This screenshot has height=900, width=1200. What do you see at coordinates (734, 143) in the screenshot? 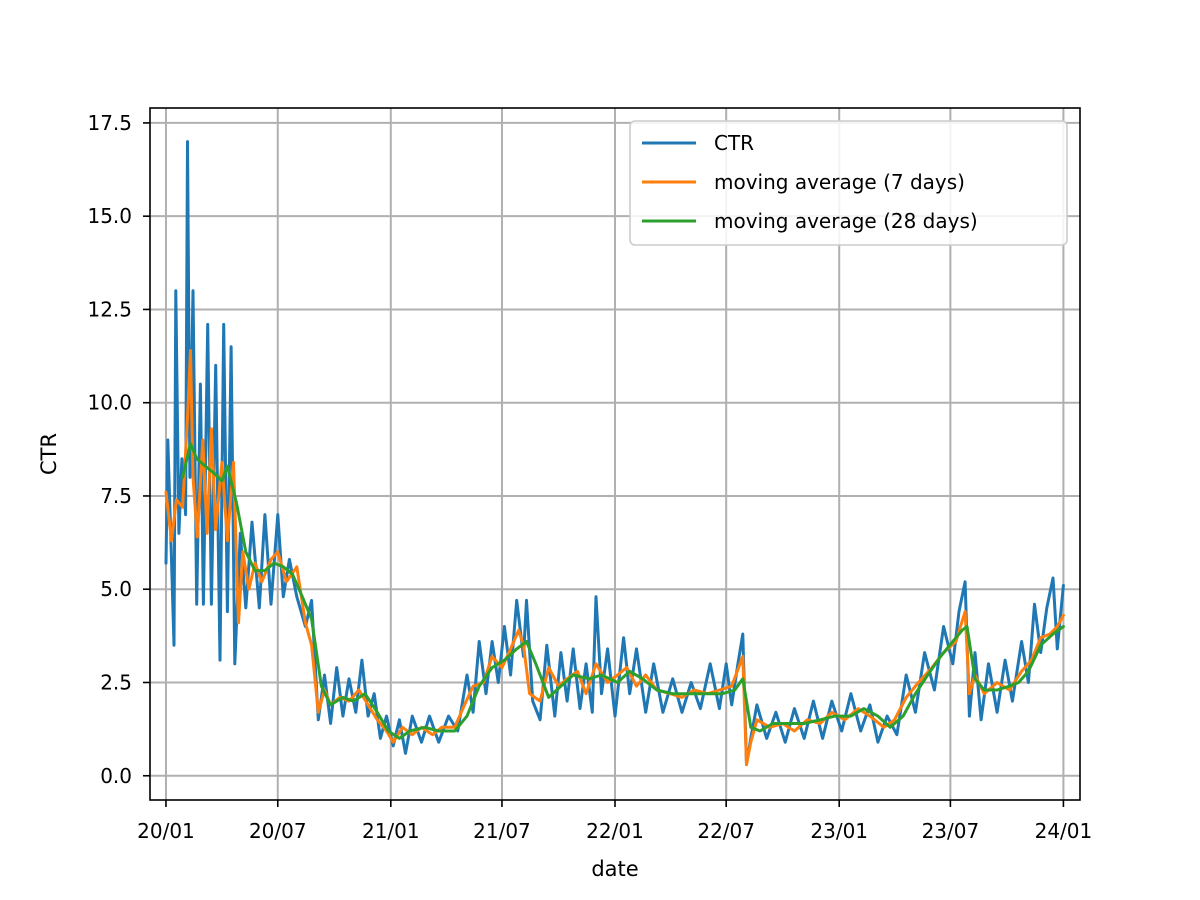
I see `legend-label: CTR` at bounding box center [734, 143].